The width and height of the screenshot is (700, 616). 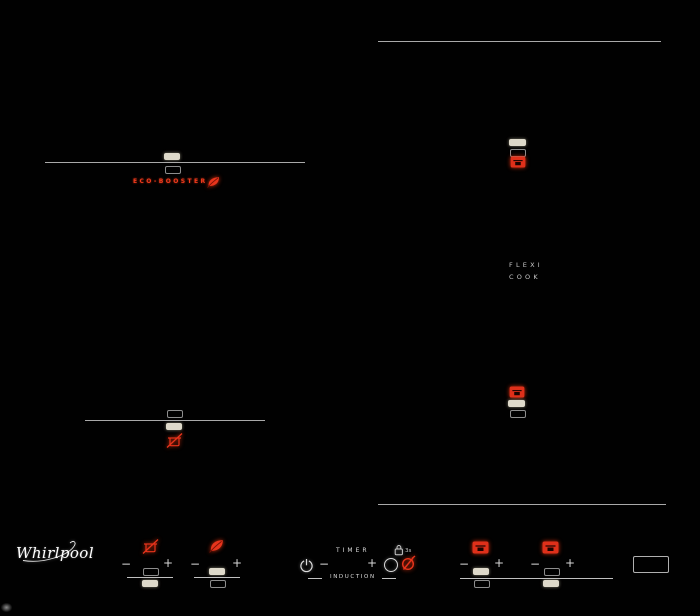 What do you see at coordinates (551, 583) in the screenshot?
I see `slider4-front-indicator` at bounding box center [551, 583].